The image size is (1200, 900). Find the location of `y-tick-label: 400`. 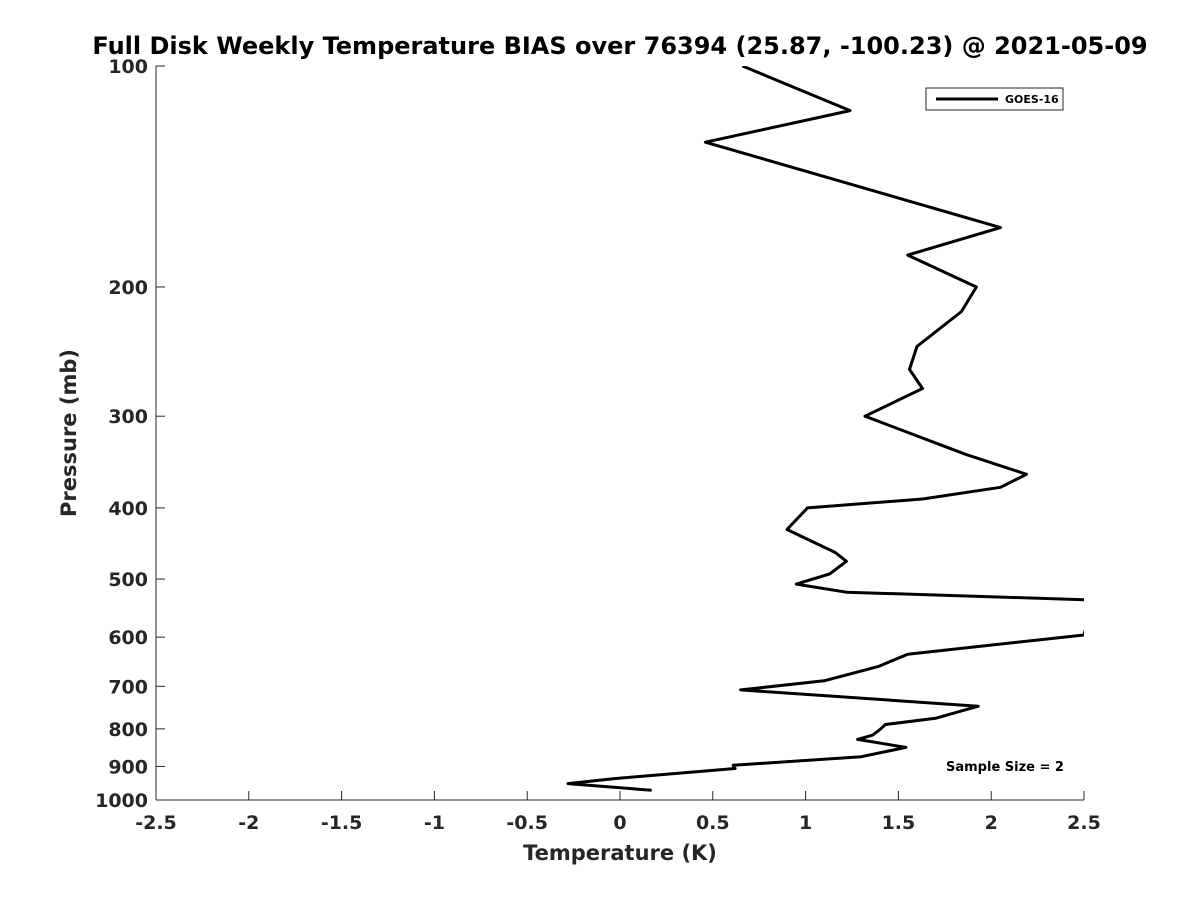

y-tick-label: 400 is located at coordinates (128, 509).